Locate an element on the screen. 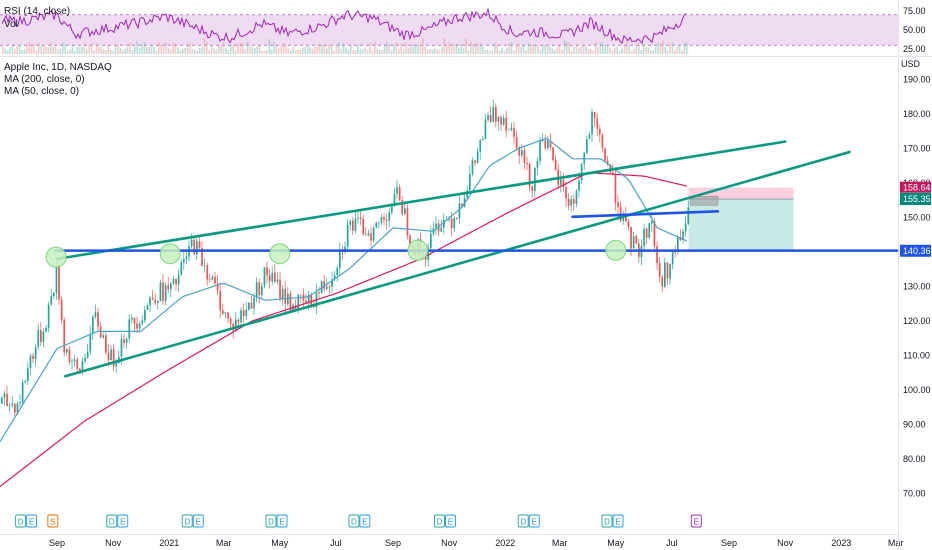 The width and height of the screenshot is (932, 550). trend-line-neckline is located at coordinates (645, 214).